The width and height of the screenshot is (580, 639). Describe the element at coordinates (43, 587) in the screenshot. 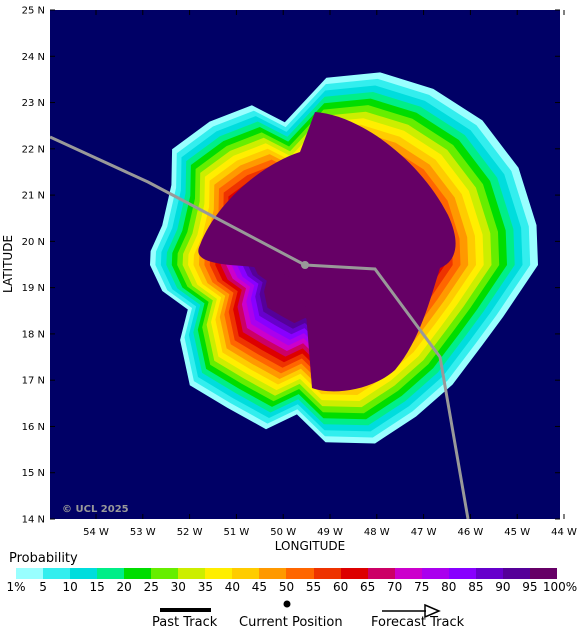

I see `scale-label: 5` at that location.